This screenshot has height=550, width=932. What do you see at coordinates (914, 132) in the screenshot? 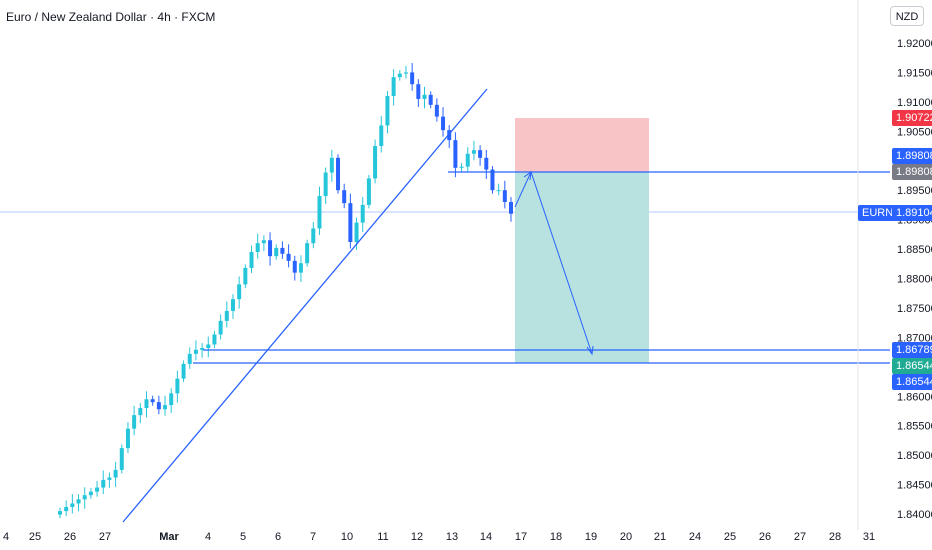
I see `price-tick: 1.90500` at bounding box center [914, 132].